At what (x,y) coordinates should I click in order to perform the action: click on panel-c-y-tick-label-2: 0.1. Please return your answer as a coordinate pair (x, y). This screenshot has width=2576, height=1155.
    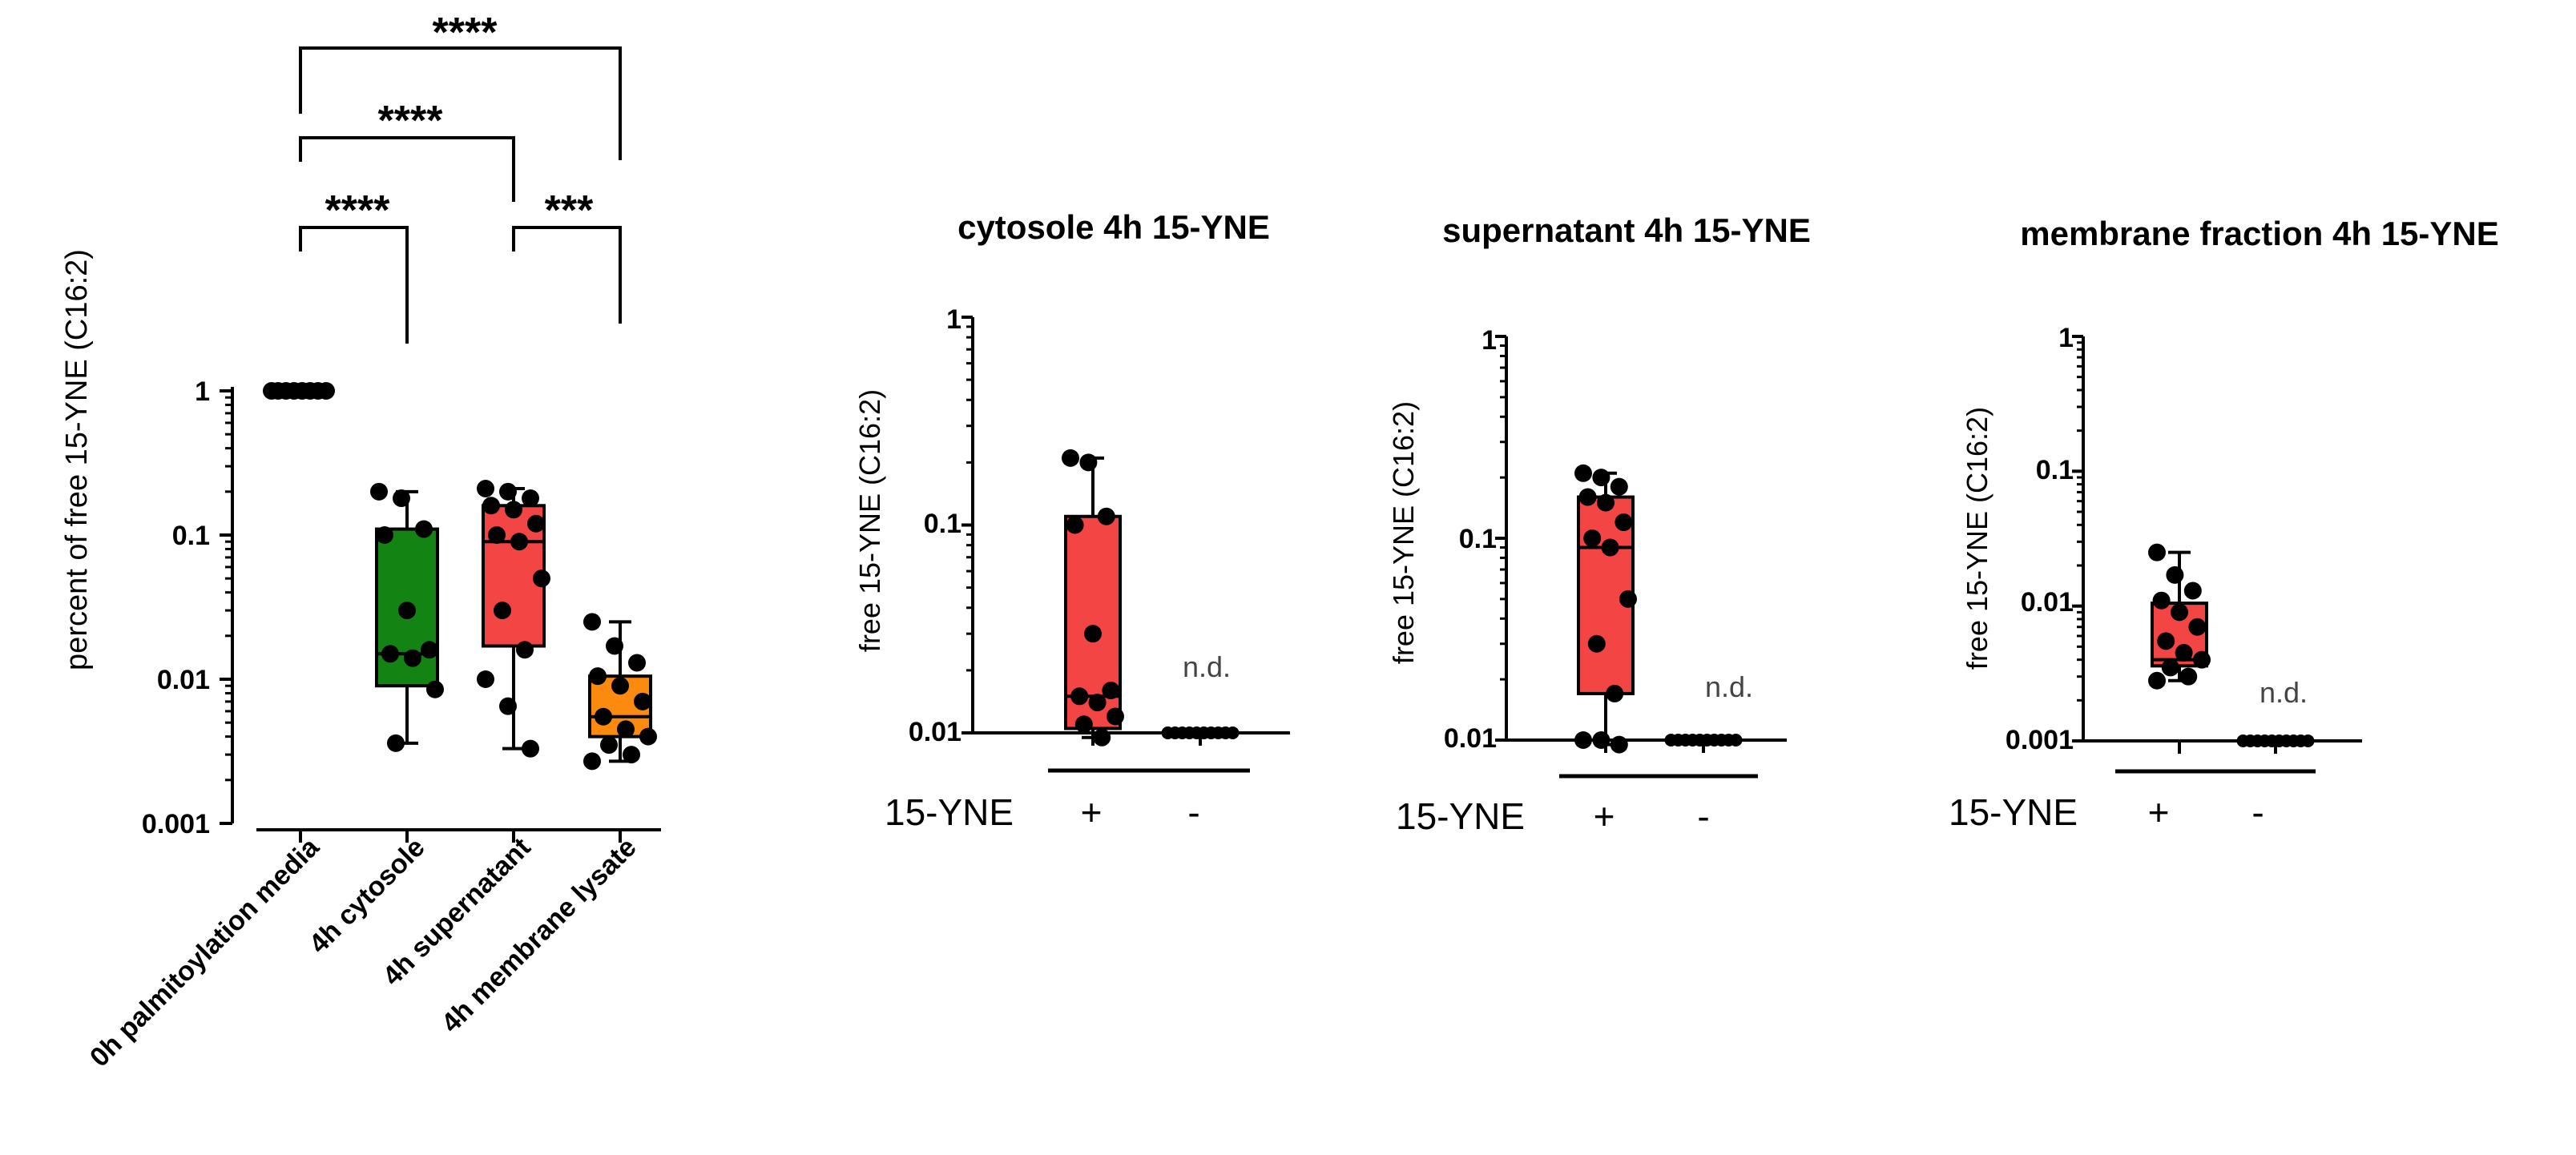
    Looking at the image, I should click on (1478, 539).